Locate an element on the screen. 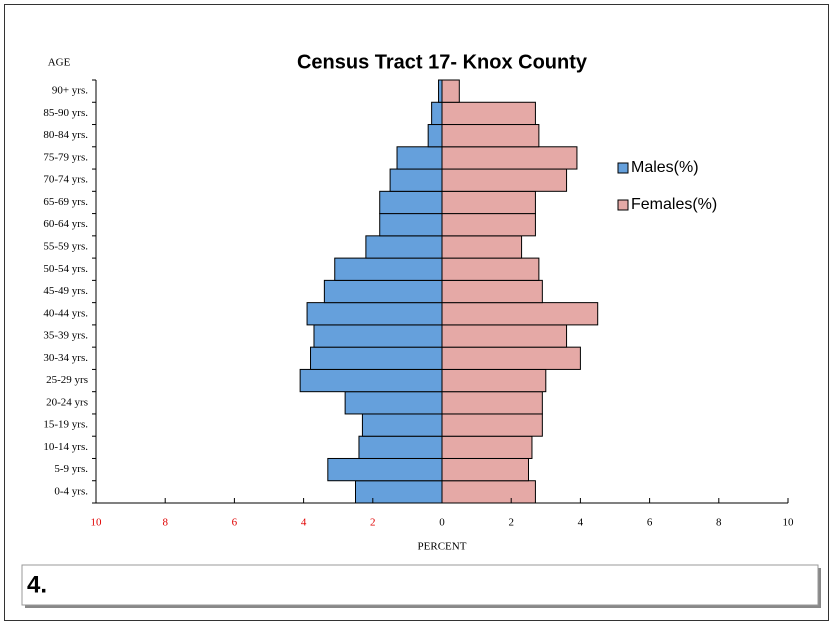  caption-box is located at coordinates (420, 585).